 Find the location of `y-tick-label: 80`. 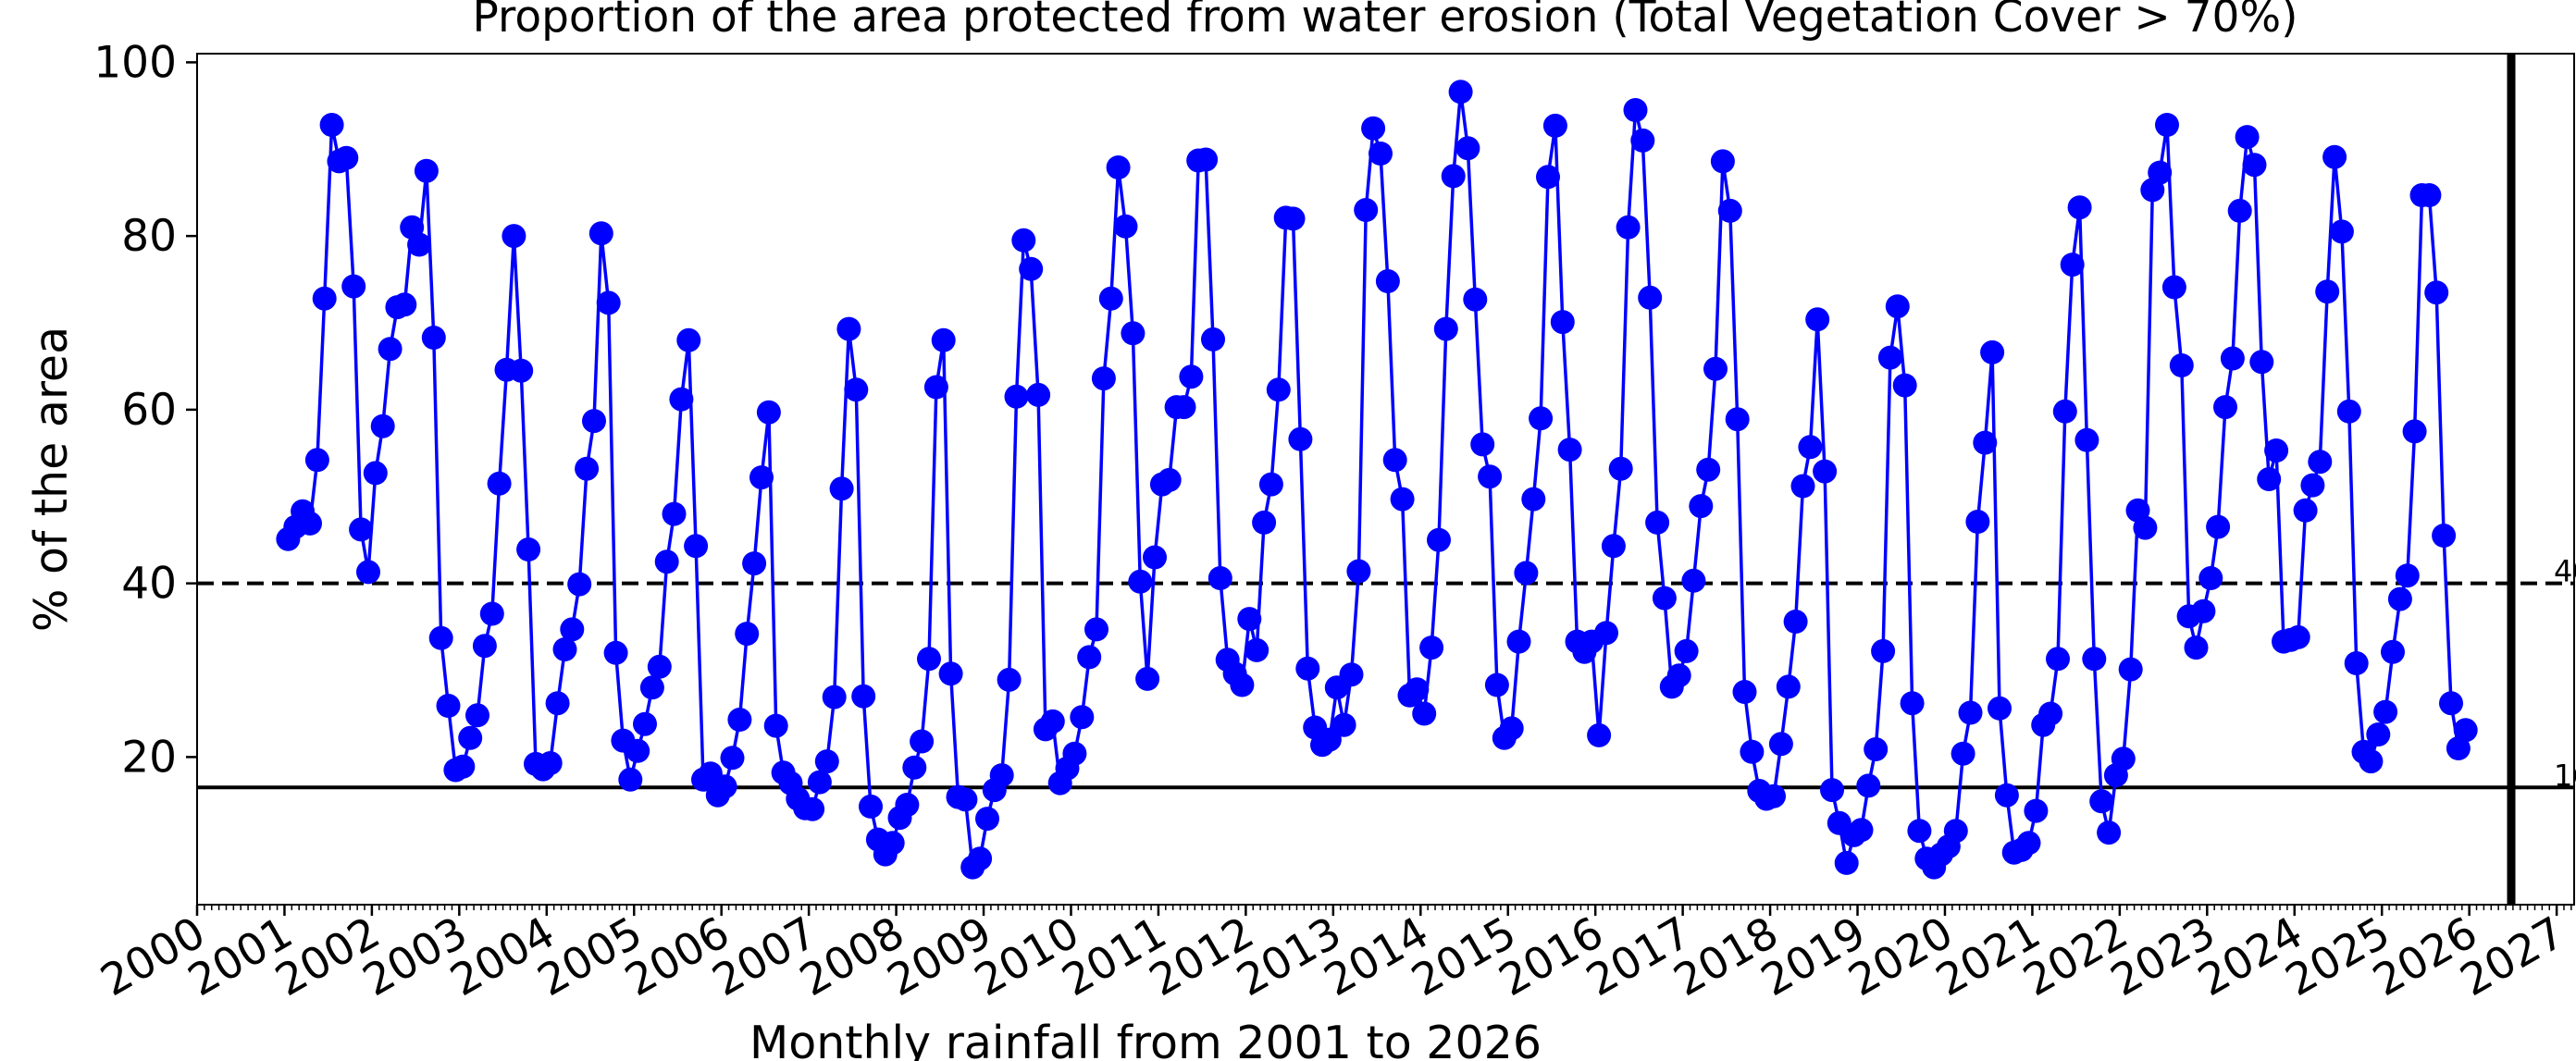

y-tick-label: 80 is located at coordinates (149, 236).